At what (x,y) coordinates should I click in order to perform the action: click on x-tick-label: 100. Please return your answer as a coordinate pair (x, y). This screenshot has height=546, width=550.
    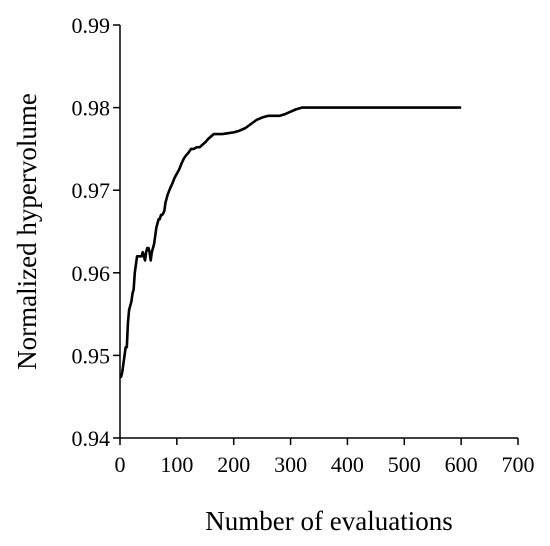
    Looking at the image, I should click on (176, 464).